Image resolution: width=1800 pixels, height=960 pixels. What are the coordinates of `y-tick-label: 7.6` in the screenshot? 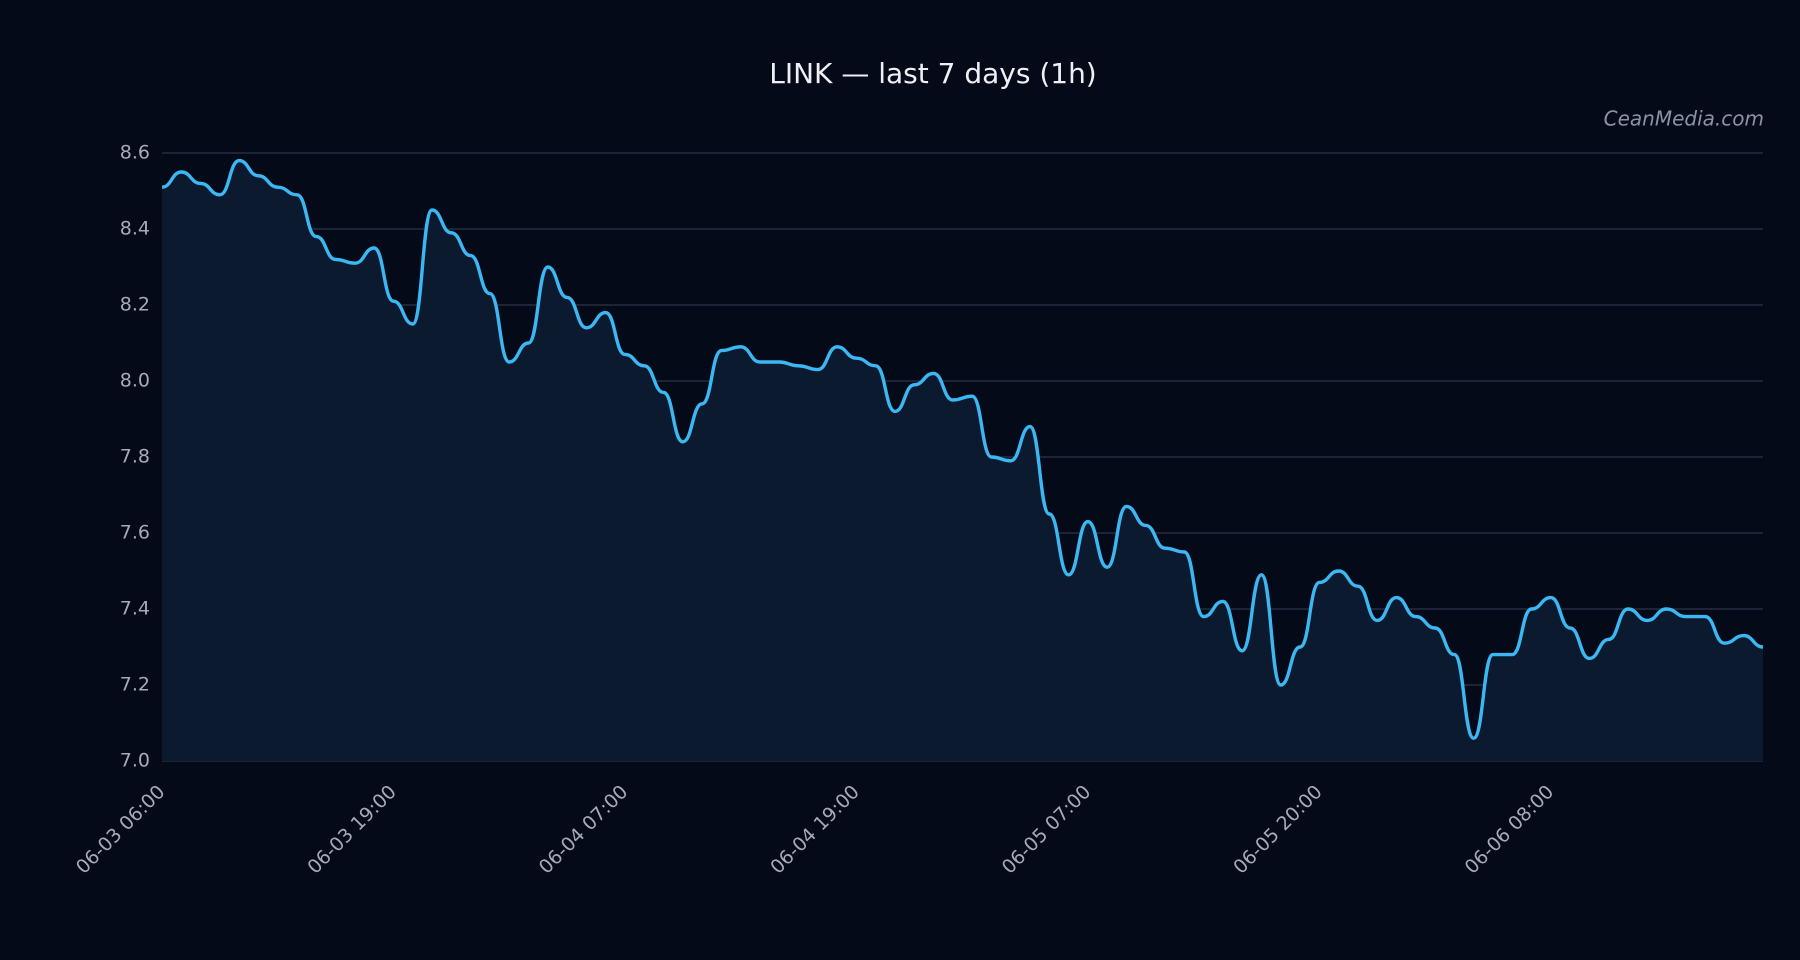 It's located at (135, 533).